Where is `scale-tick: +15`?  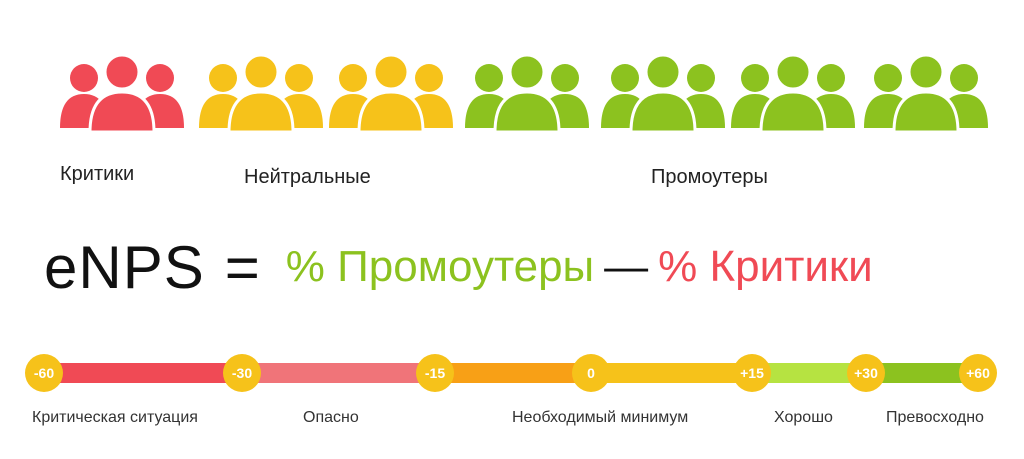 scale-tick: +15 is located at coordinates (752, 373).